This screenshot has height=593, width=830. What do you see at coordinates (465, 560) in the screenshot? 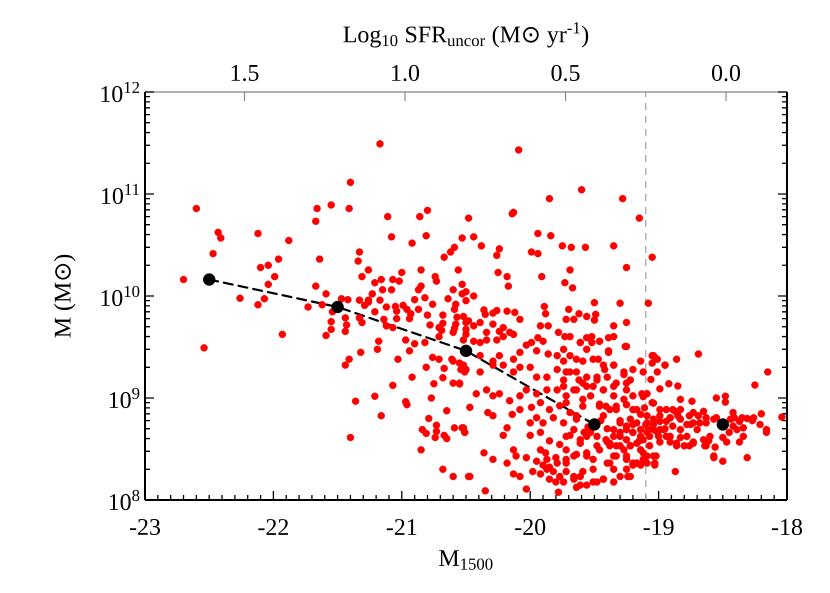
I see `x-axis-title: M$_{1500}$` at bounding box center [465, 560].